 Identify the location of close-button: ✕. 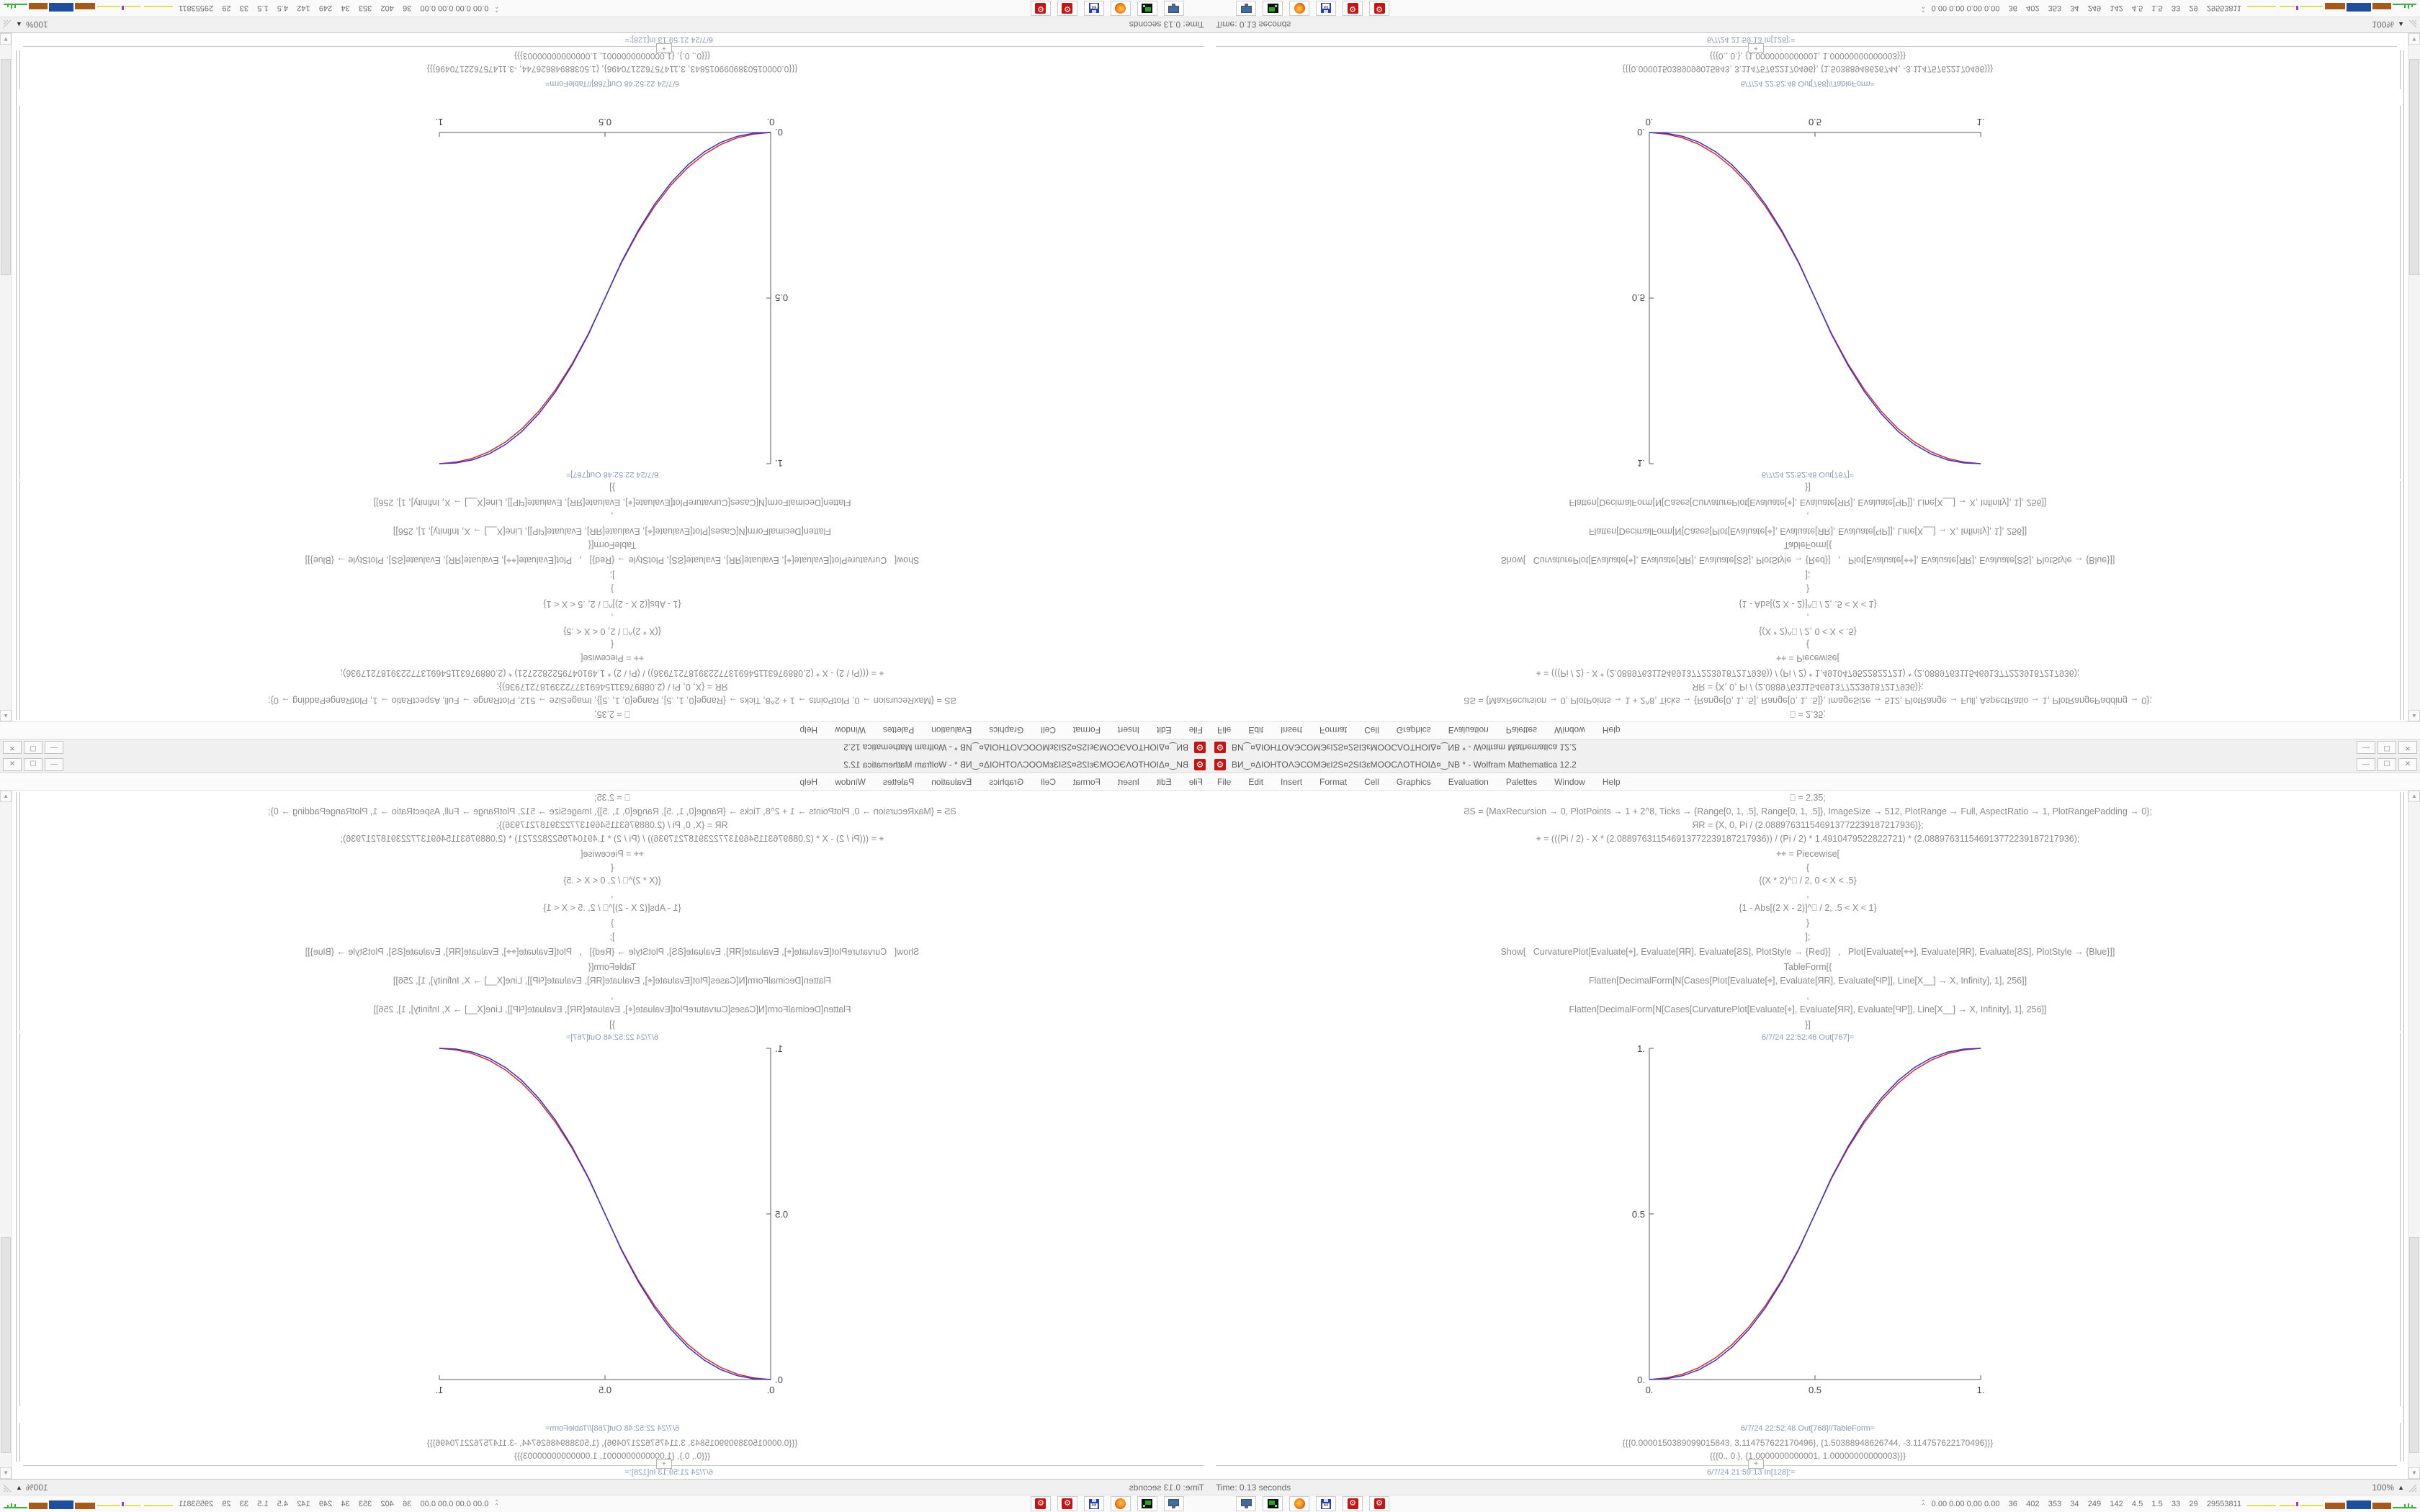
(13, 747).